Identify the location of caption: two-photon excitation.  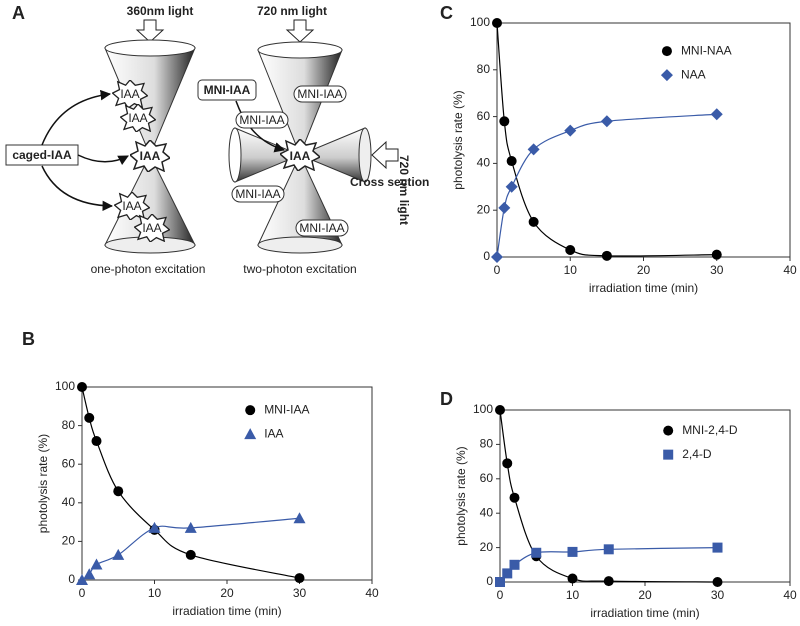
(299, 269).